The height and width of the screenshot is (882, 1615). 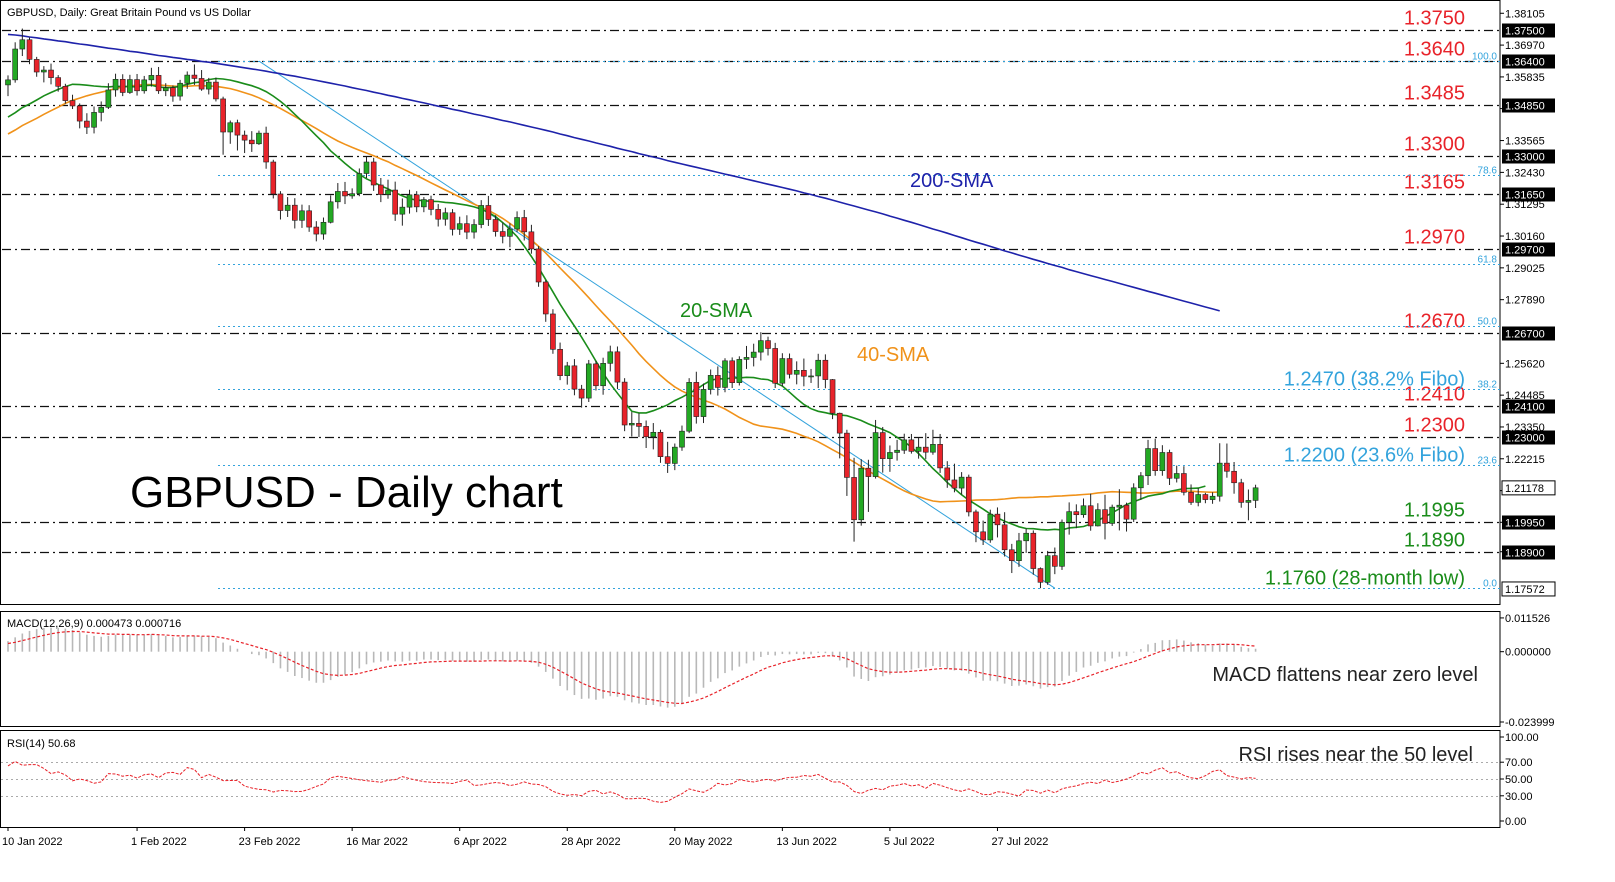 I want to click on level-label-1.3750: 1.3750, so click(x=1434, y=19).